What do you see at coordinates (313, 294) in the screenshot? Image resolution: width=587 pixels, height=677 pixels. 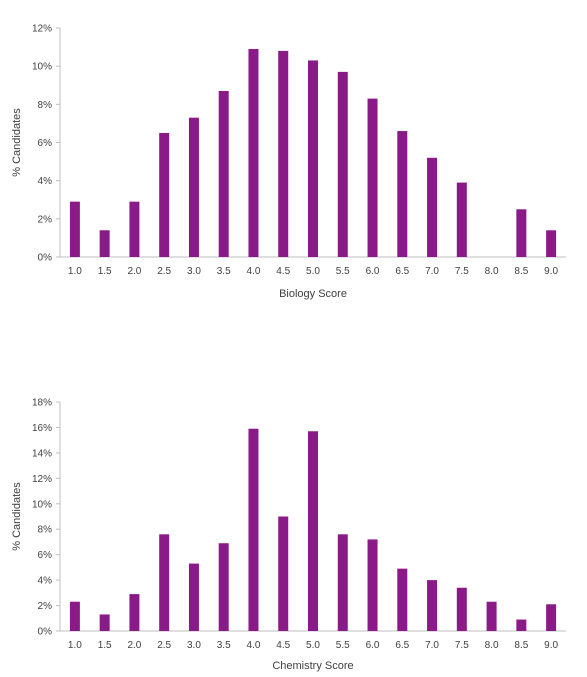 I see `x-axis-title: Biology Score` at bounding box center [313, 294].